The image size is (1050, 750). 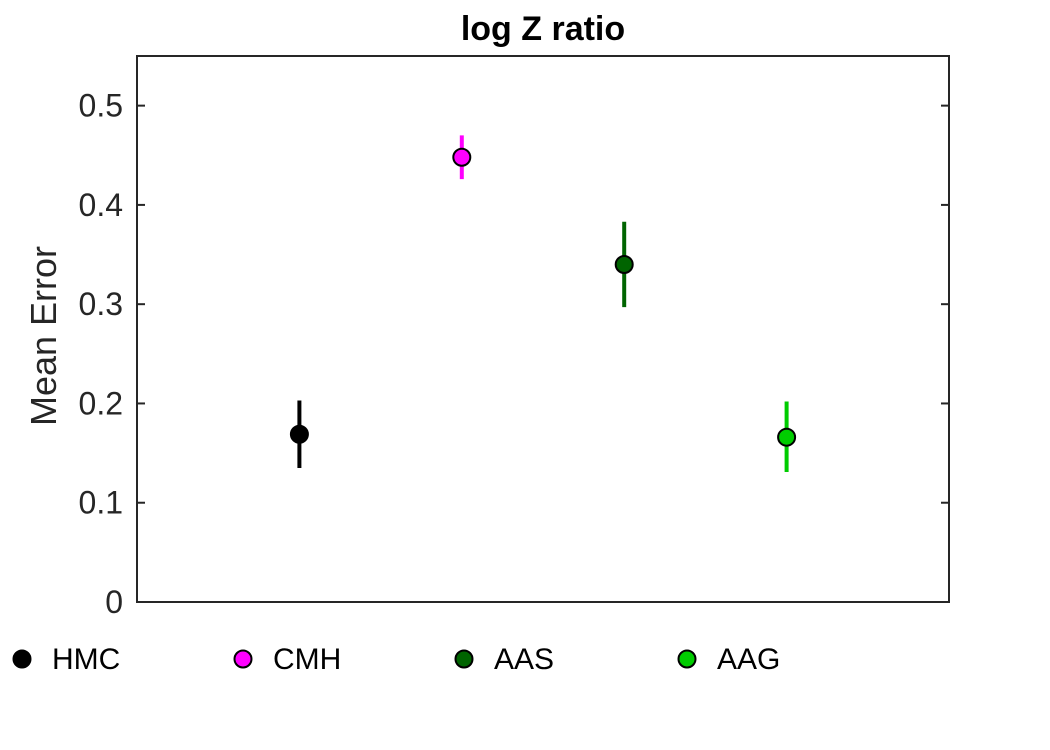 I want to click on legend-item-aas: AAS, so click(x=504, y=659).